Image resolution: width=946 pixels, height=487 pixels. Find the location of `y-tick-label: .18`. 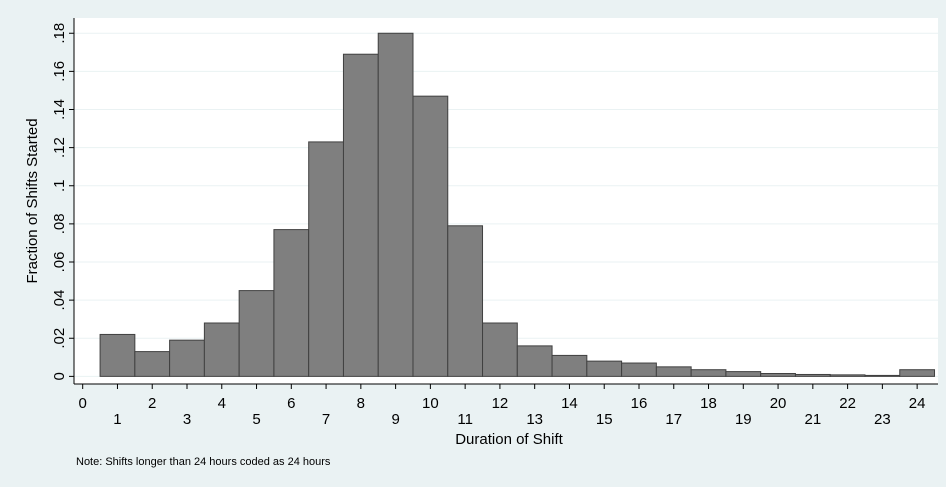

y-tick-label: .18 is located at coordinates (59, 33).